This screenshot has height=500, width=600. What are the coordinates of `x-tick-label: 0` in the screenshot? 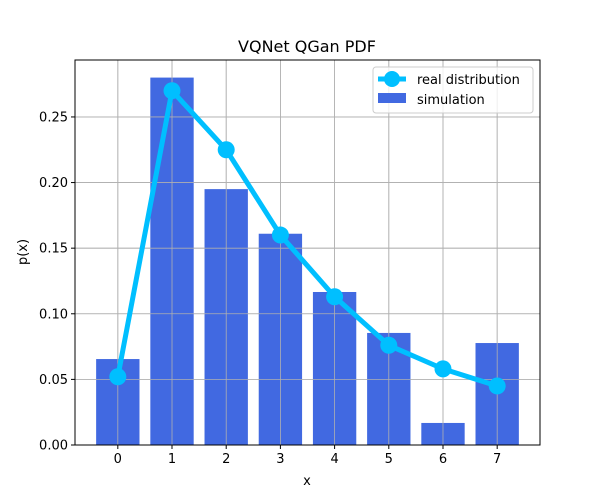 It's located at (118, 459).